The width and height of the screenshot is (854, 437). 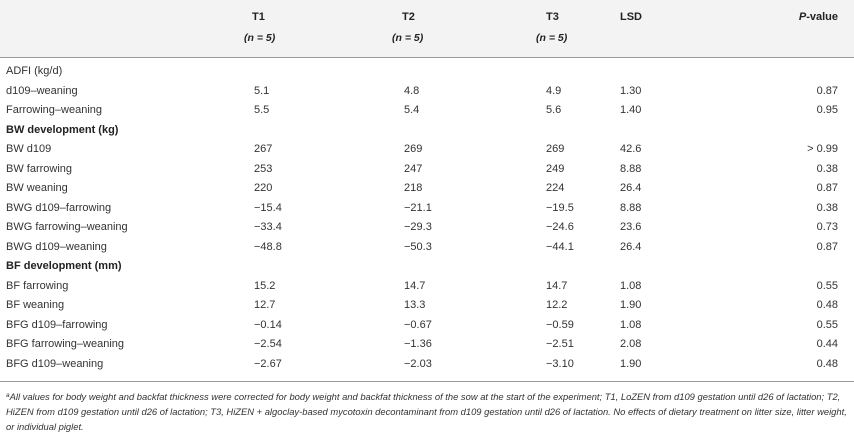 I want to click on table-row: BF weaning 12.7 13.3 12.2 1.90 0.48, so click(x=427, y=306).